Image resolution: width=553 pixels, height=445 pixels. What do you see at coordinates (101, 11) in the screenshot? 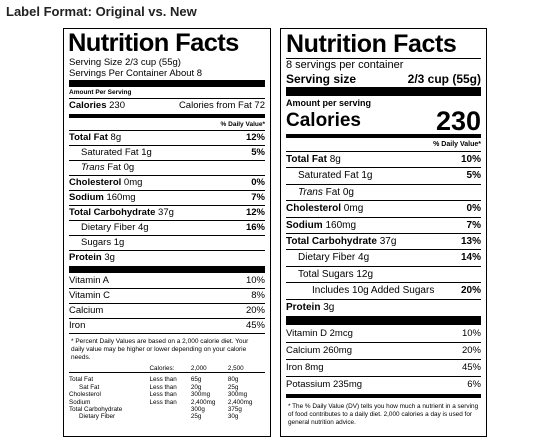
I see `page-heading: Label Format: Original vs. New` at bounding box center [101, 11].